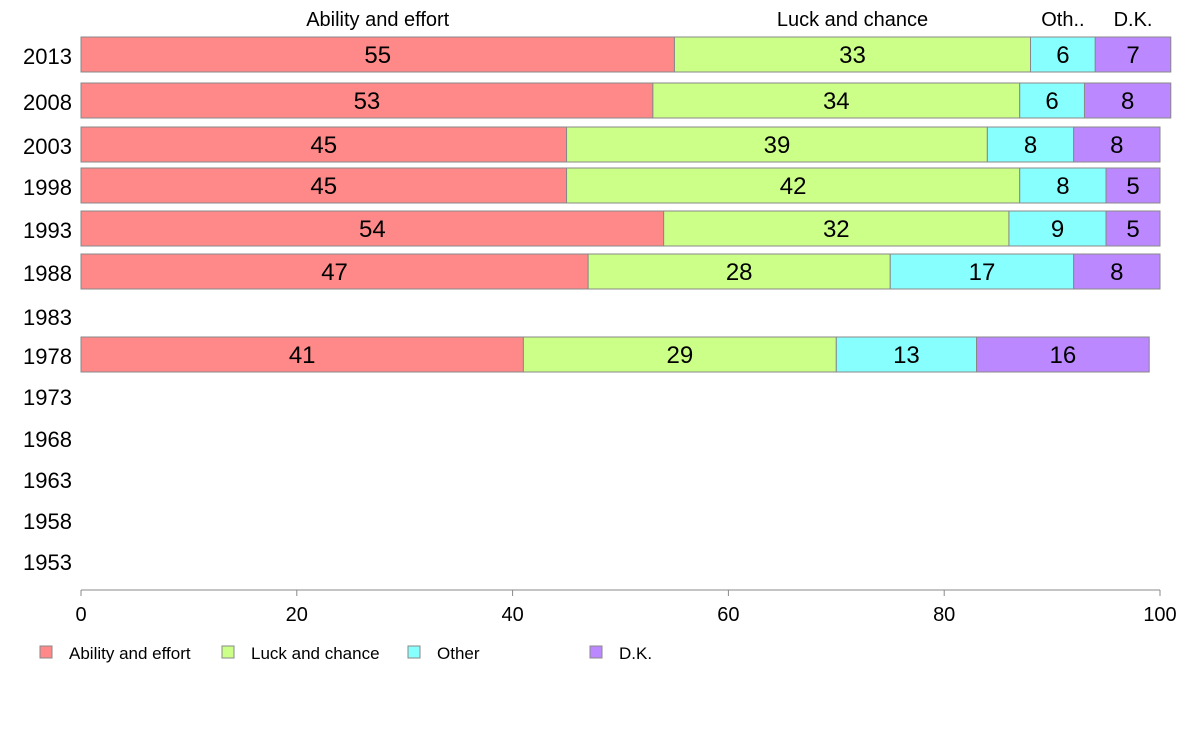  I want to click on bar-1978-d-k, so click(1063, 354).